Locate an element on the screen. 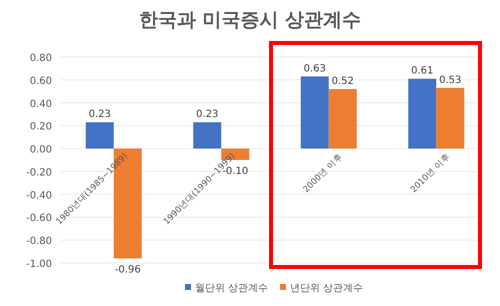 Image resolution: width=500 pixels, height=306 pixels. y-tick-label: -1.00 is located at coordinates (39, 264).